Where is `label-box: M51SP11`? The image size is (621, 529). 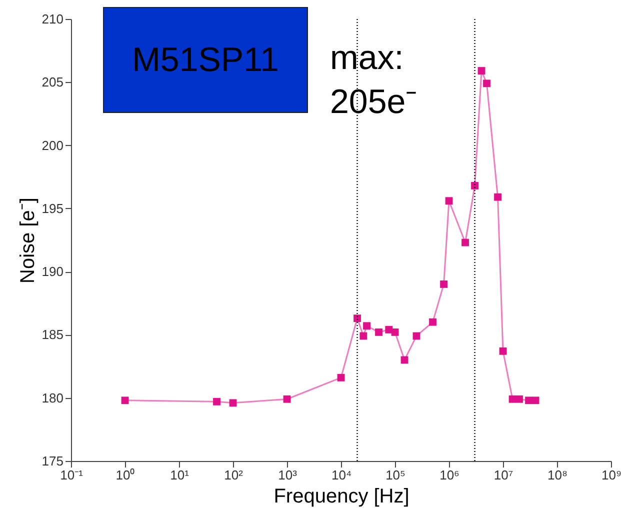 label-box: M51SP11 is located at coordinates (205, 60).